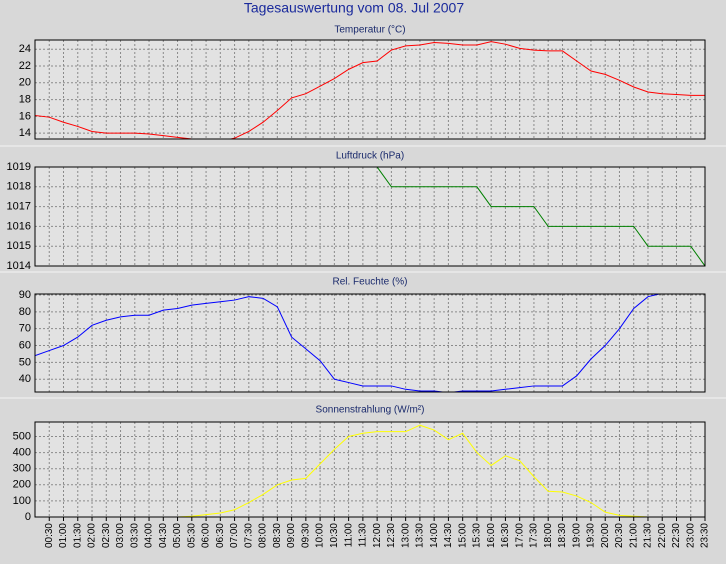  Describe the element at coordinates (25, 83) in the screenshot. I see `y-tick-label: 20` at that location.